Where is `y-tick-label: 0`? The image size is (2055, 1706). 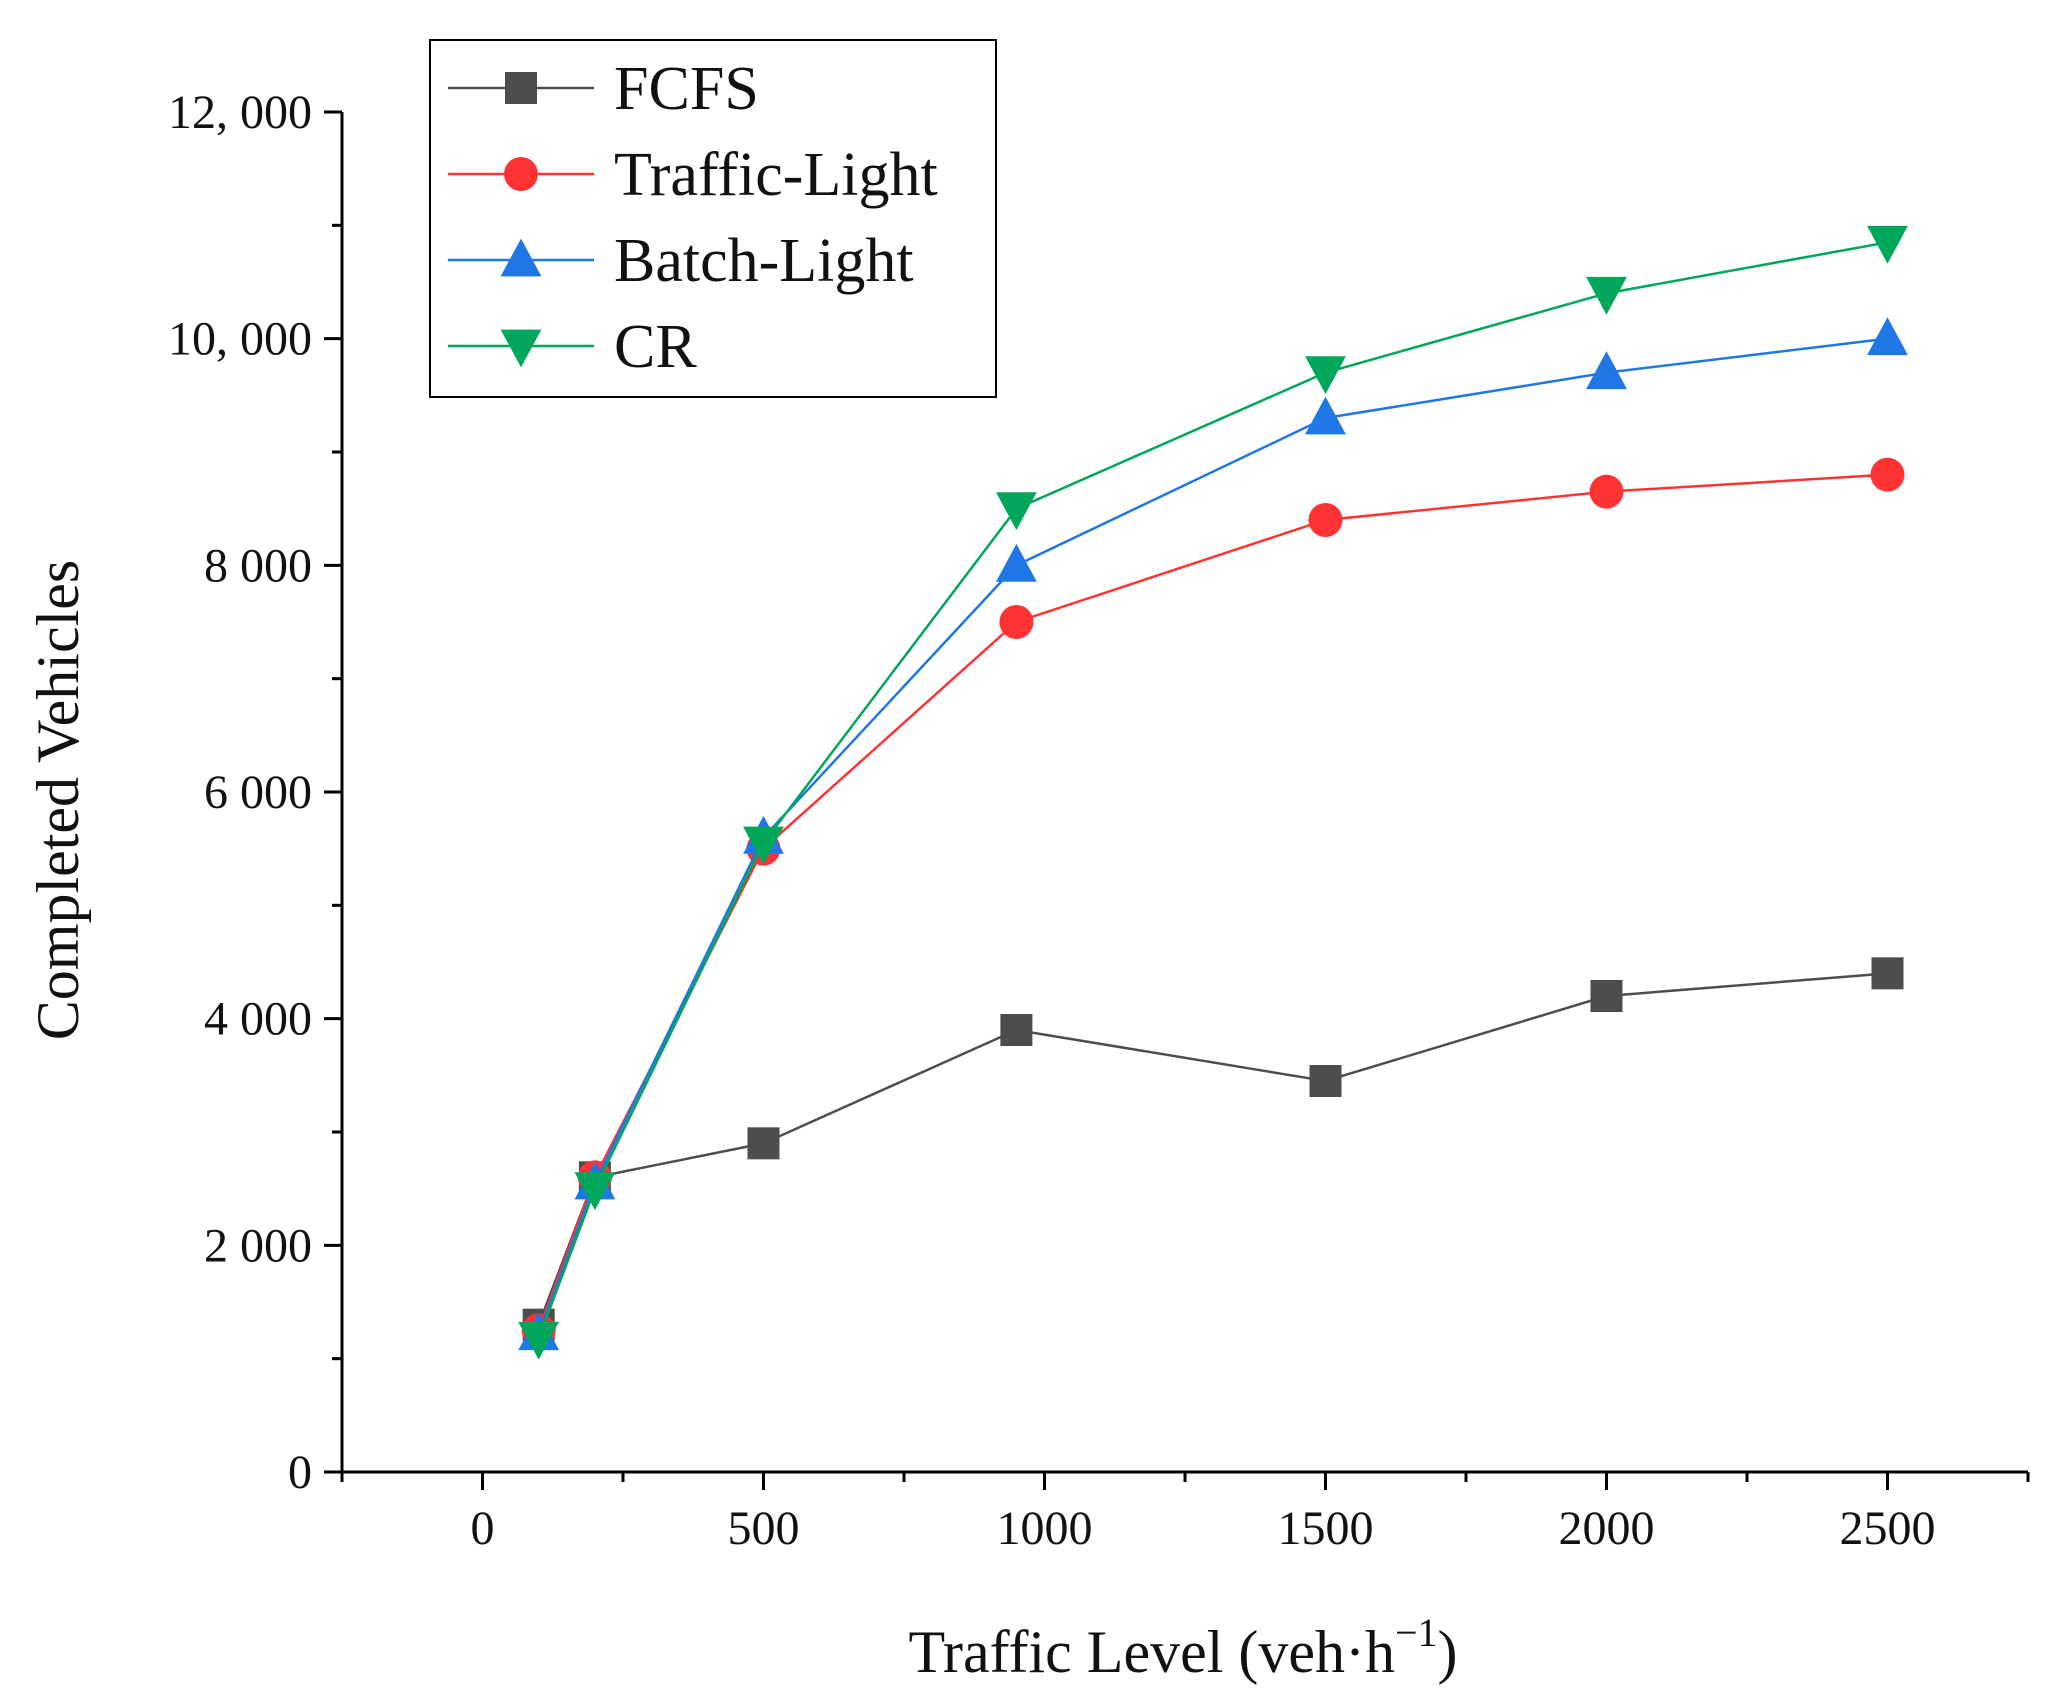
y-tick-label: 0 is located at coordinates (300, 1472).